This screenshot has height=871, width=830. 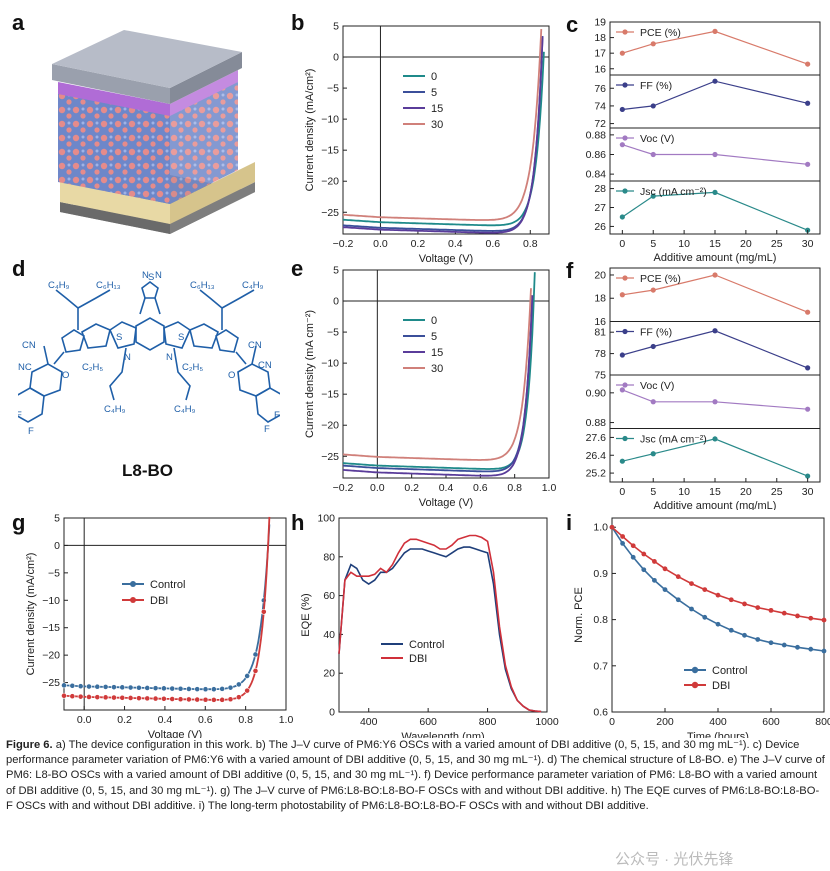 What do you see at coordinates (600, 666) in the screenshot?
I see `y-tick-label: 0.7` at bounding box center [600, 666].